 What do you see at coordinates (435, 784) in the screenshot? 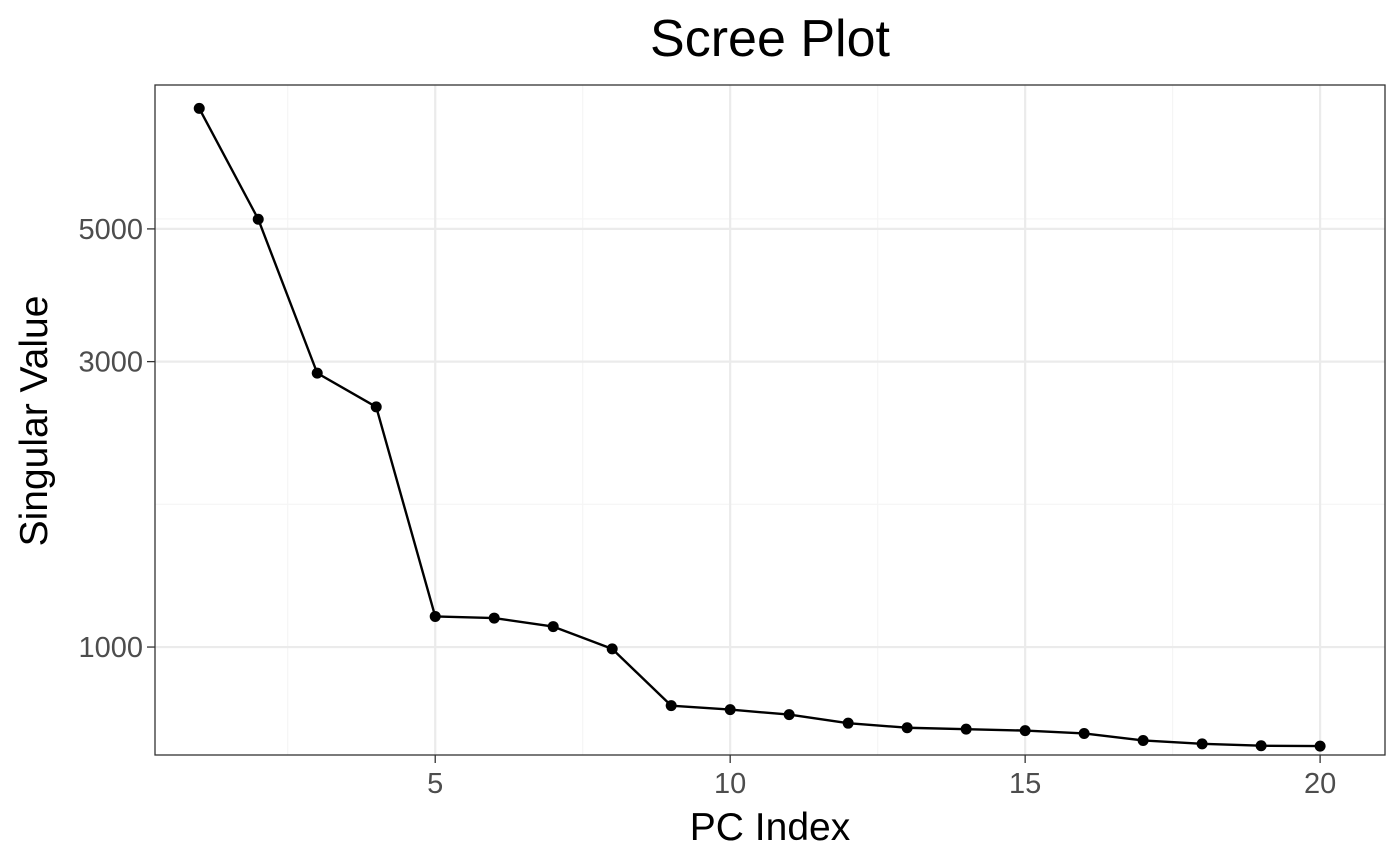
I see `x-tick-label: 5` at bounding box center [435, 784].